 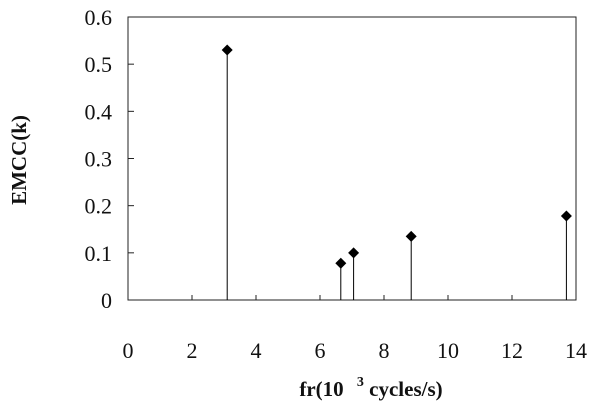 I want to click on y-tick-label: 0.3, so click(x=99, y=159).